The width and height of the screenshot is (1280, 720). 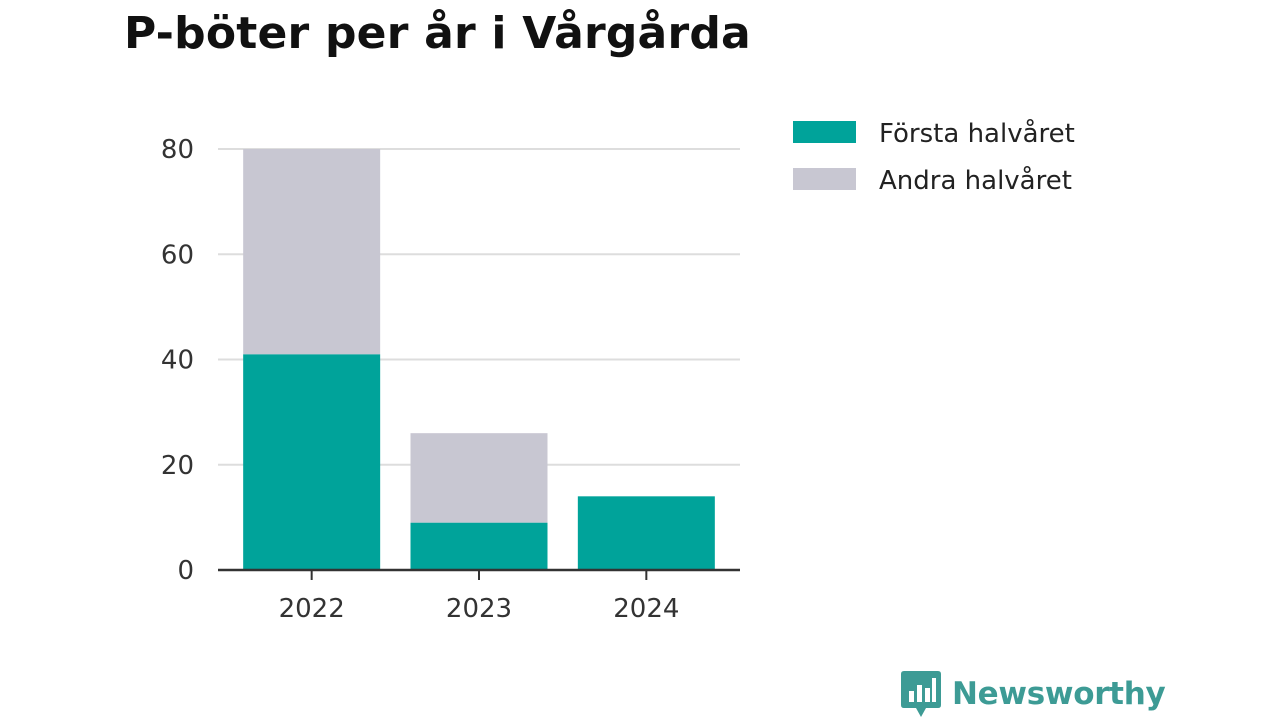 I want to click on y-tick-label: 60, so click(x=177, y=255).